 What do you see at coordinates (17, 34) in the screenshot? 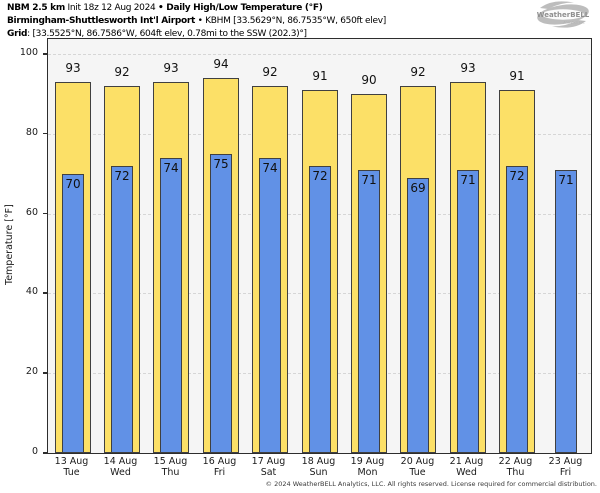
I see `grid-label: Grid` at bounding box center [17, 34].